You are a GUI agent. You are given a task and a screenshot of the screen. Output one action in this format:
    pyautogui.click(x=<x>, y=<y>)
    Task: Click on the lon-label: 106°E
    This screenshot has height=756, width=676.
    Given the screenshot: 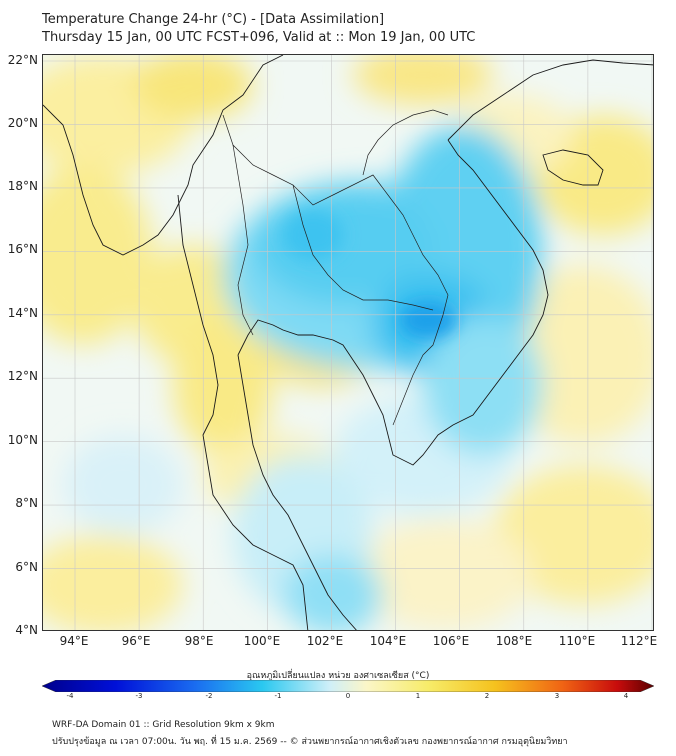 What is the action you would take?
    pyautogui.click(x=451, y=641)
    